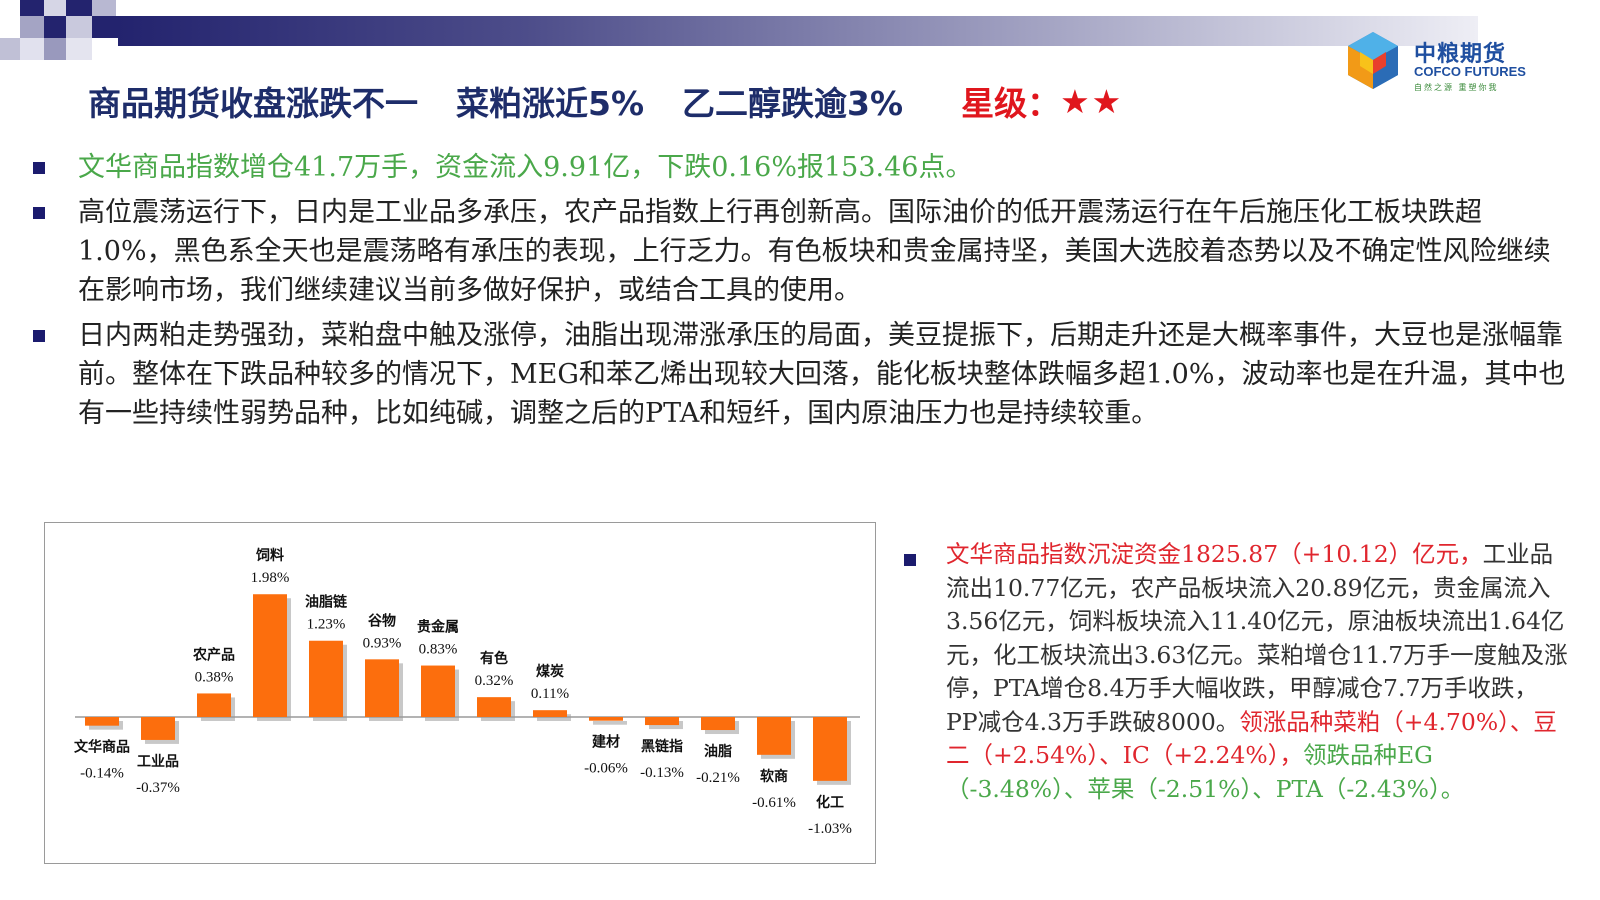  Describe the element at coordinates (1214, 554) in the screenshot. I see `note-fund-total: 文华商品指数沉淀资金1825.87（+10.12）亿元，` at that location.